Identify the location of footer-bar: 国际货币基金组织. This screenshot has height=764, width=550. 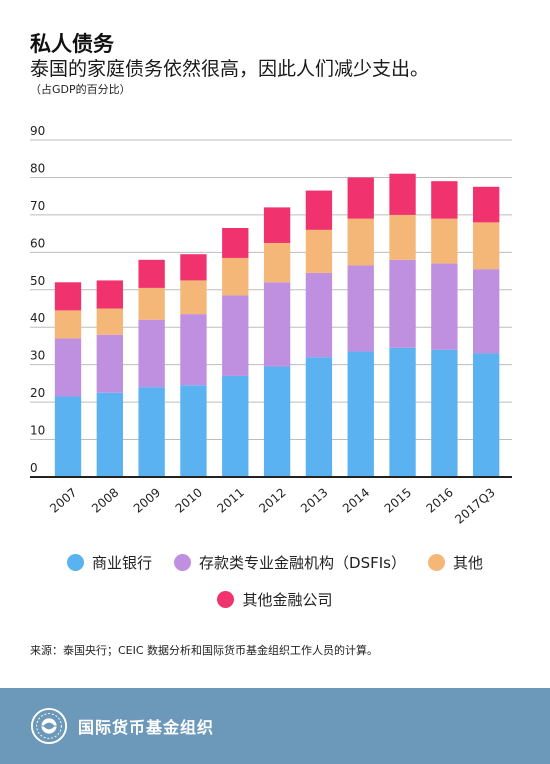
(275, 726).